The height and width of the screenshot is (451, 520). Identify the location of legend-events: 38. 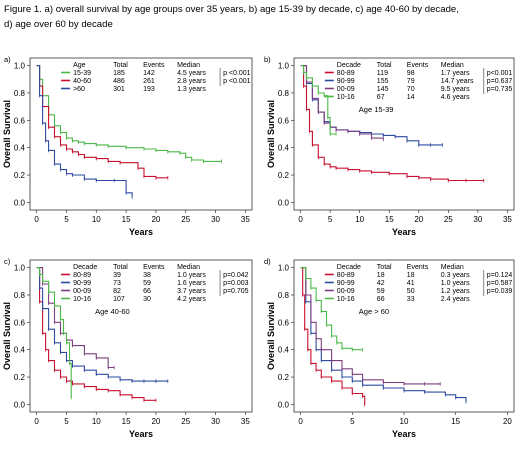
(147, 275).